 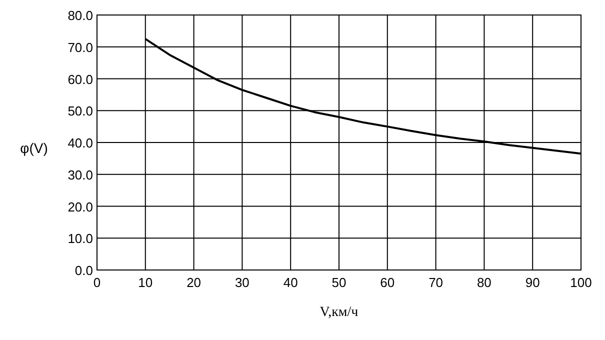 What do you see at coordinates (339, 312) in the screenshot?
I see `x-axis-title: V,км/ч` at bounding box center [339, 312].